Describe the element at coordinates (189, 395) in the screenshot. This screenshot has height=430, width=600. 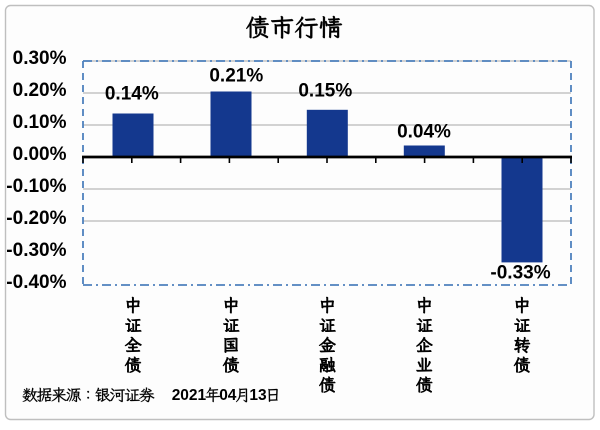
I see `svg-text: 2021` at that location.